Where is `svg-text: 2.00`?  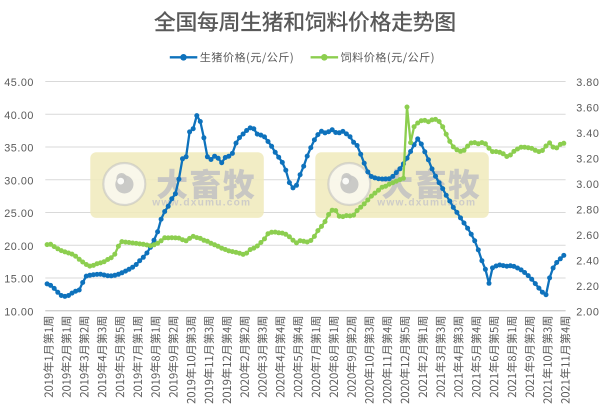
svg-text: 2.00 is located at coordinates (587, 312).